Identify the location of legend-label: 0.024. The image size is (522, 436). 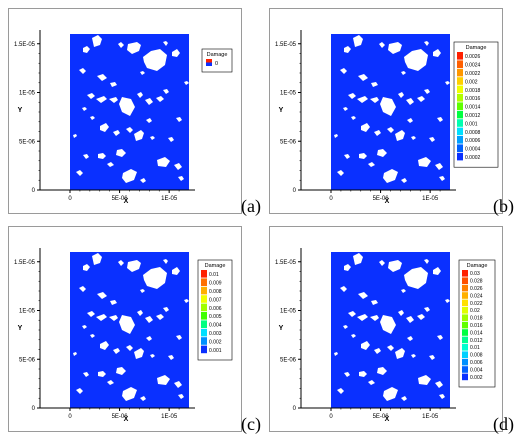
(476, 296).